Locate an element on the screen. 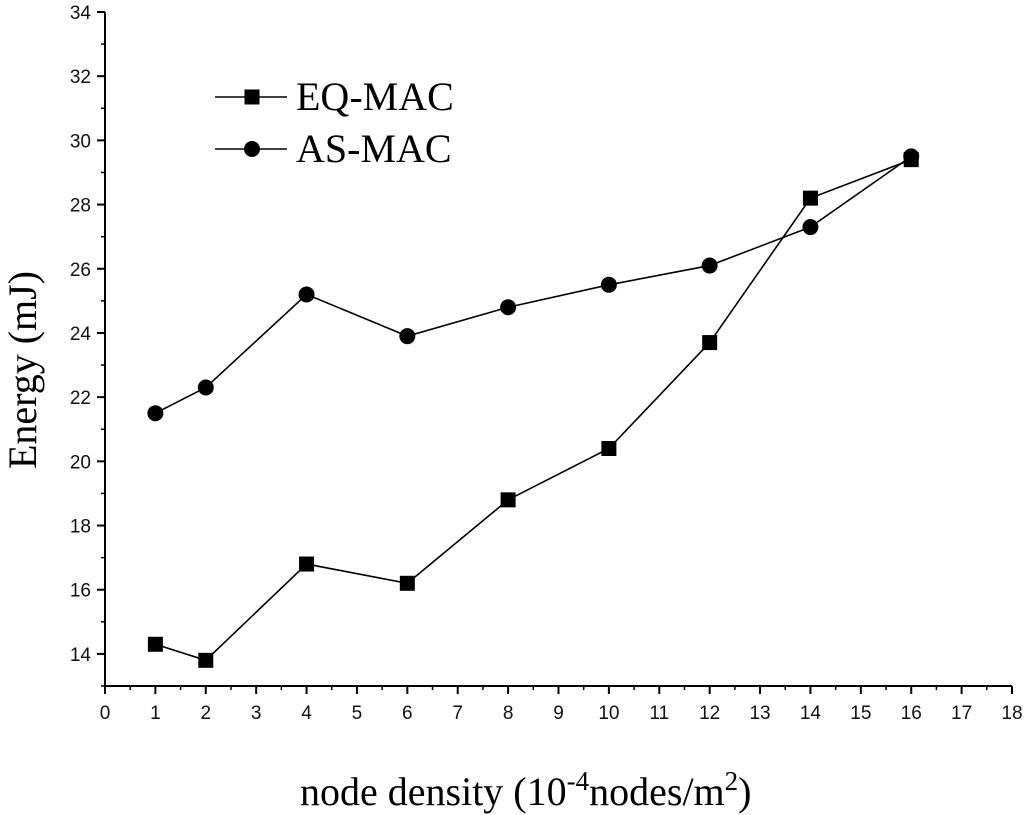 The width and height of the screenshot is (1024, 815). x-tick-label: 17 is located at coordinates (961, 713).